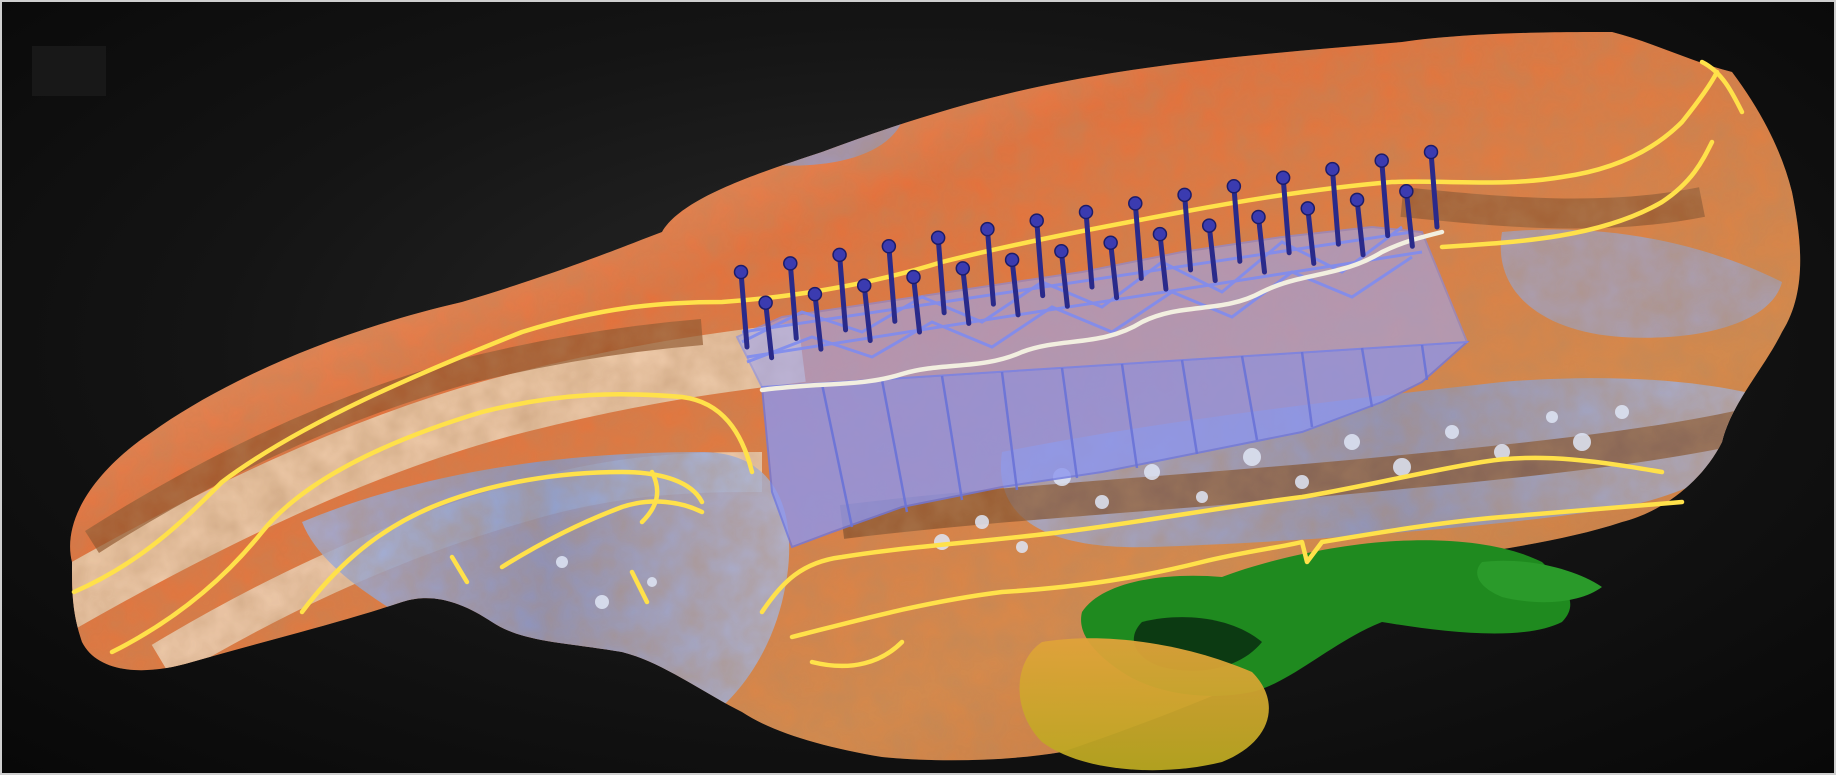 The height and width of the screenshot is (775, 1836). Describe the element at coordinates (1102, 311) in the screenshot. I see `crest-line` at that location.